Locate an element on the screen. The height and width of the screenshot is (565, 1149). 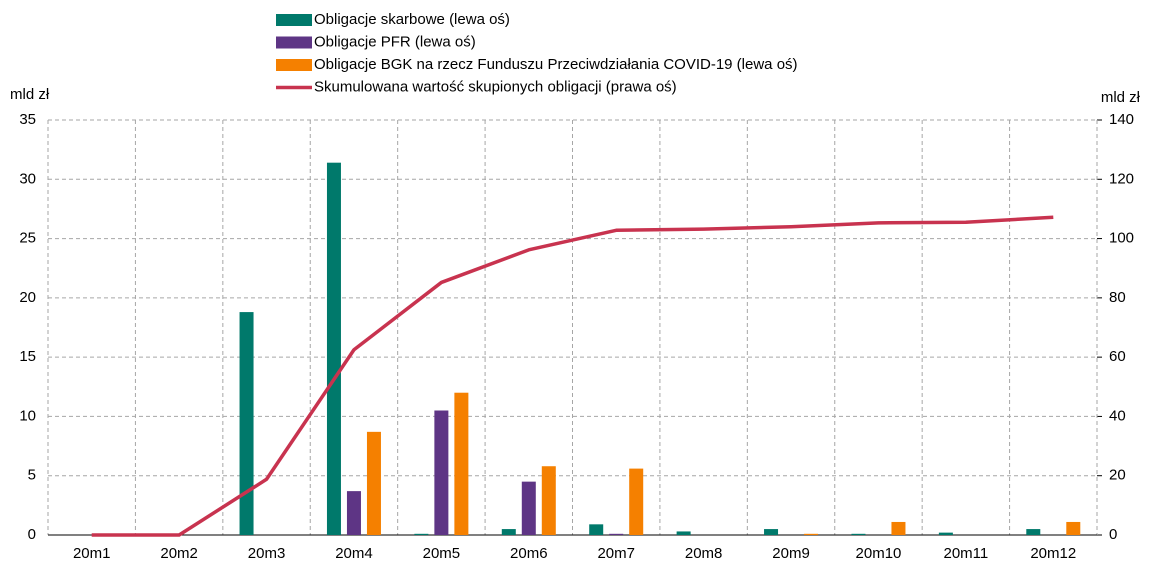
x-tick-label: 20m6 is located at coordinates (529, 553).